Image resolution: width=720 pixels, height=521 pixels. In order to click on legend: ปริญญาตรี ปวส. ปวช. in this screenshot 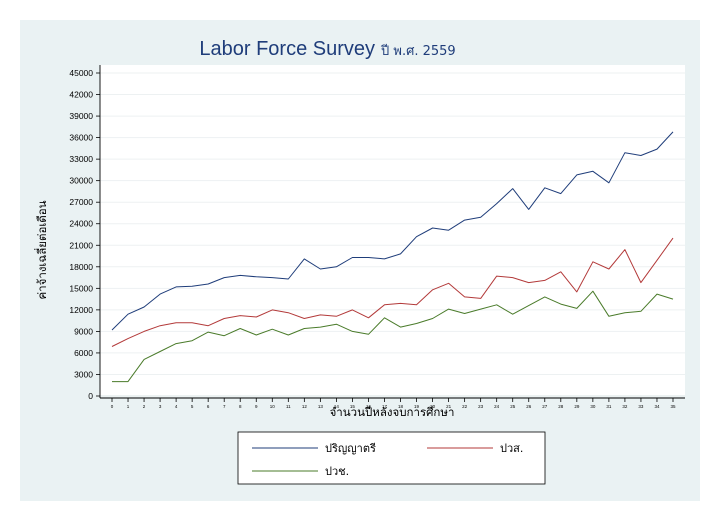, I will do `click(391, 458)`.